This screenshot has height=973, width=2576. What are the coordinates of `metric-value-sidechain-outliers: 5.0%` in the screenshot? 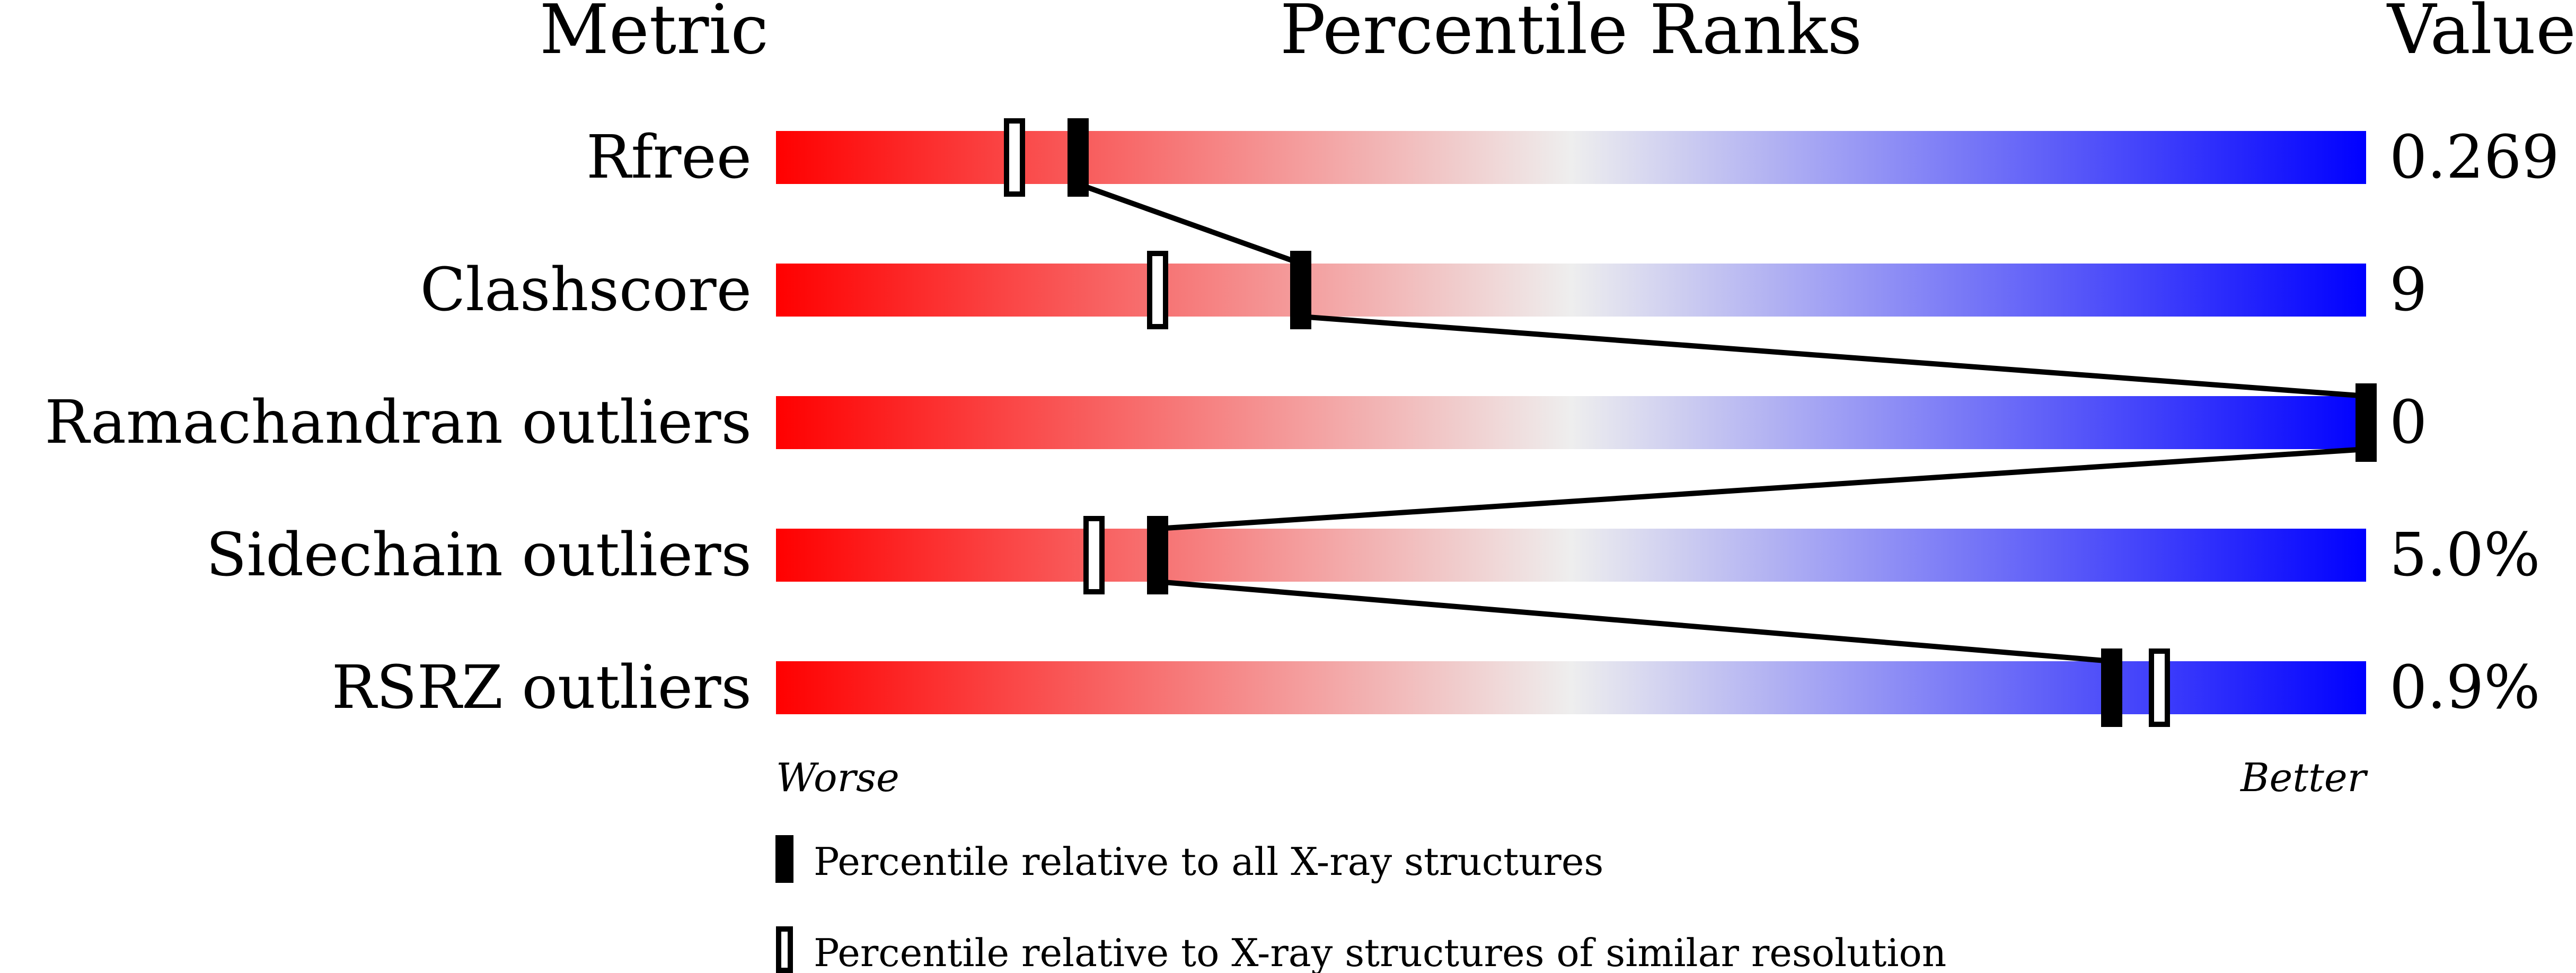 It's located at (2464, 555).